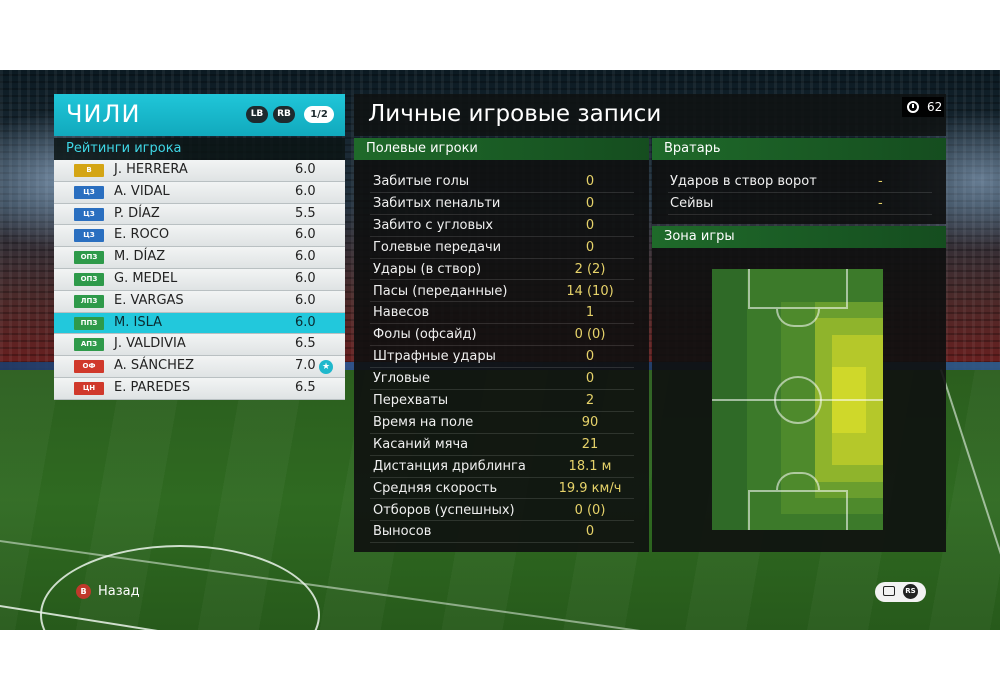  I want to click on stat-row: Выносов 0, so click(502, 532).